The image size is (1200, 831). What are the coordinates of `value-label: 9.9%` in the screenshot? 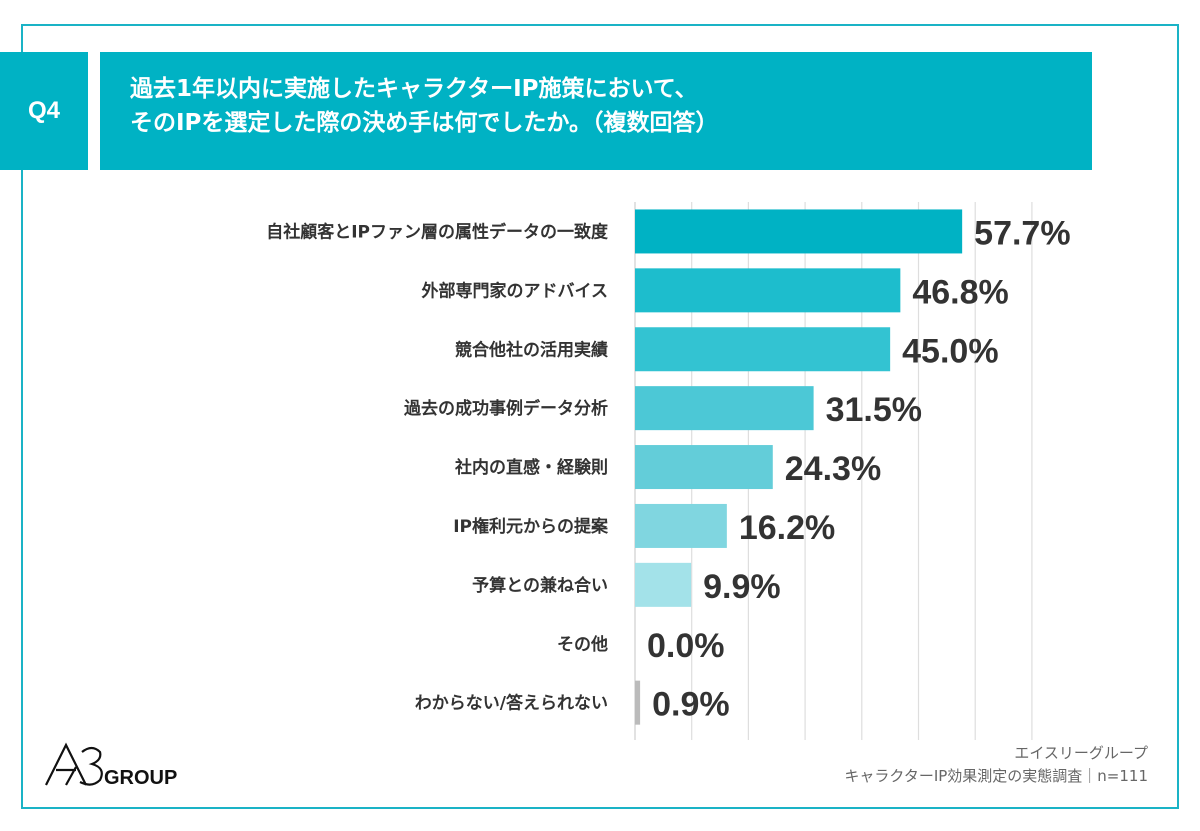 It's located at (742, 587).